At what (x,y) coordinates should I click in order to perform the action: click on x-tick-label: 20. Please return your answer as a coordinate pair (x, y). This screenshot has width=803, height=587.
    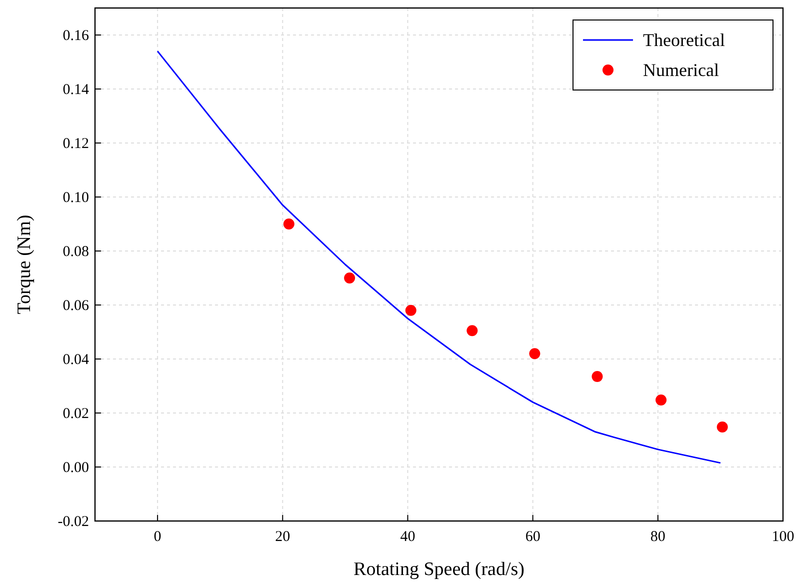
    Looking at the image, I should click on (282, 537).